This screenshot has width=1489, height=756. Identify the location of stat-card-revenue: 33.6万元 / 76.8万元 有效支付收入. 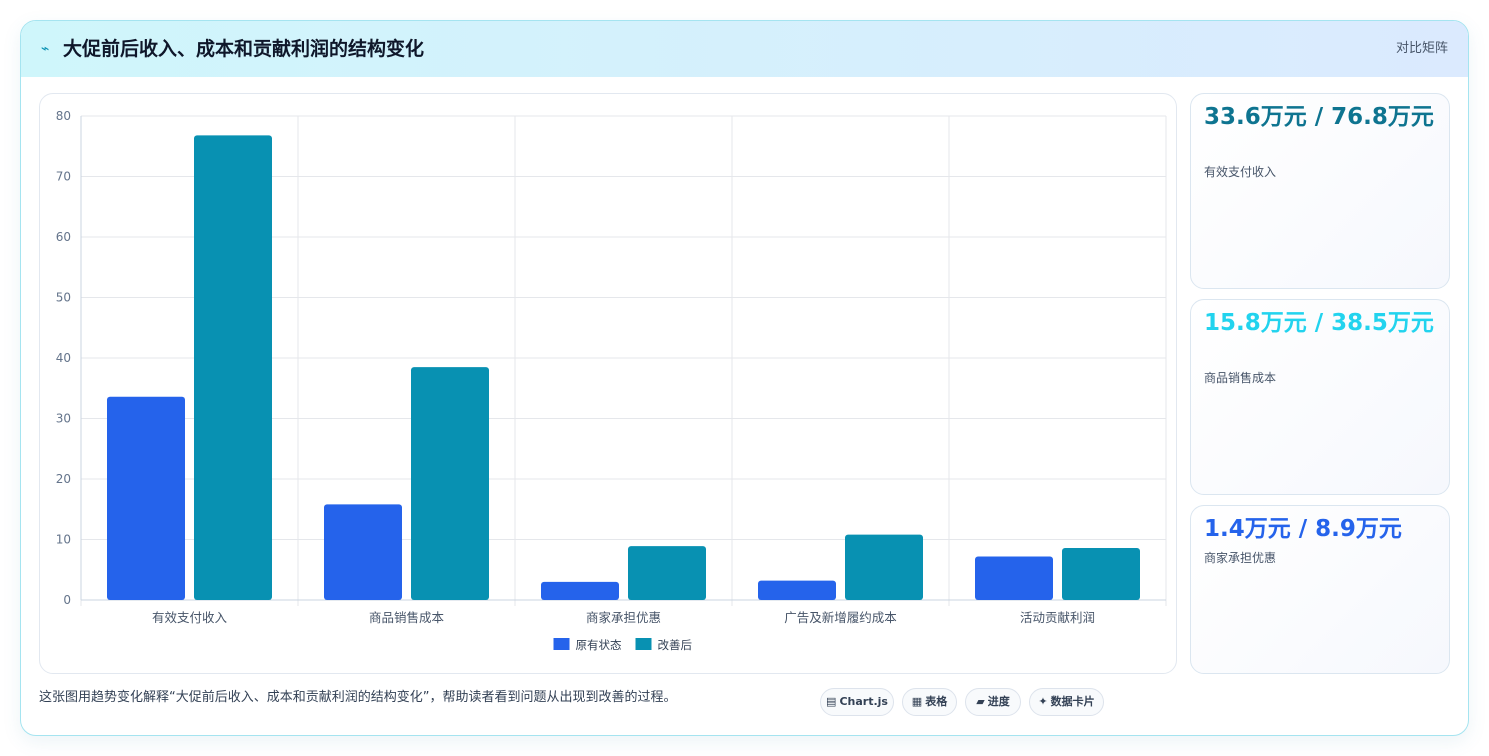
(1320, 191).